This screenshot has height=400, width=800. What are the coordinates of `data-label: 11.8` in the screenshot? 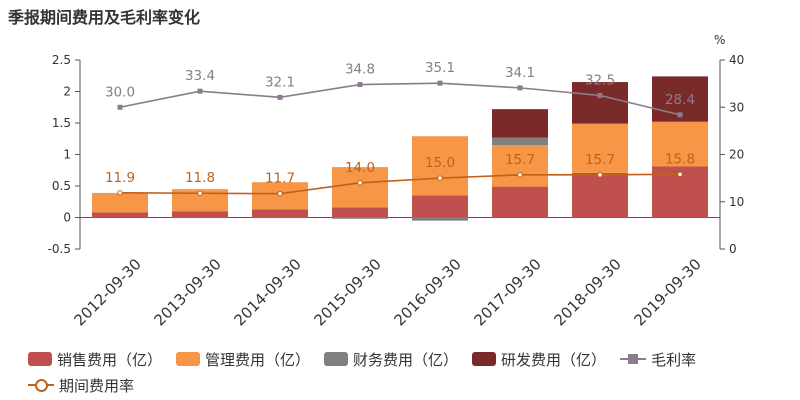 It's located at (200, 178).